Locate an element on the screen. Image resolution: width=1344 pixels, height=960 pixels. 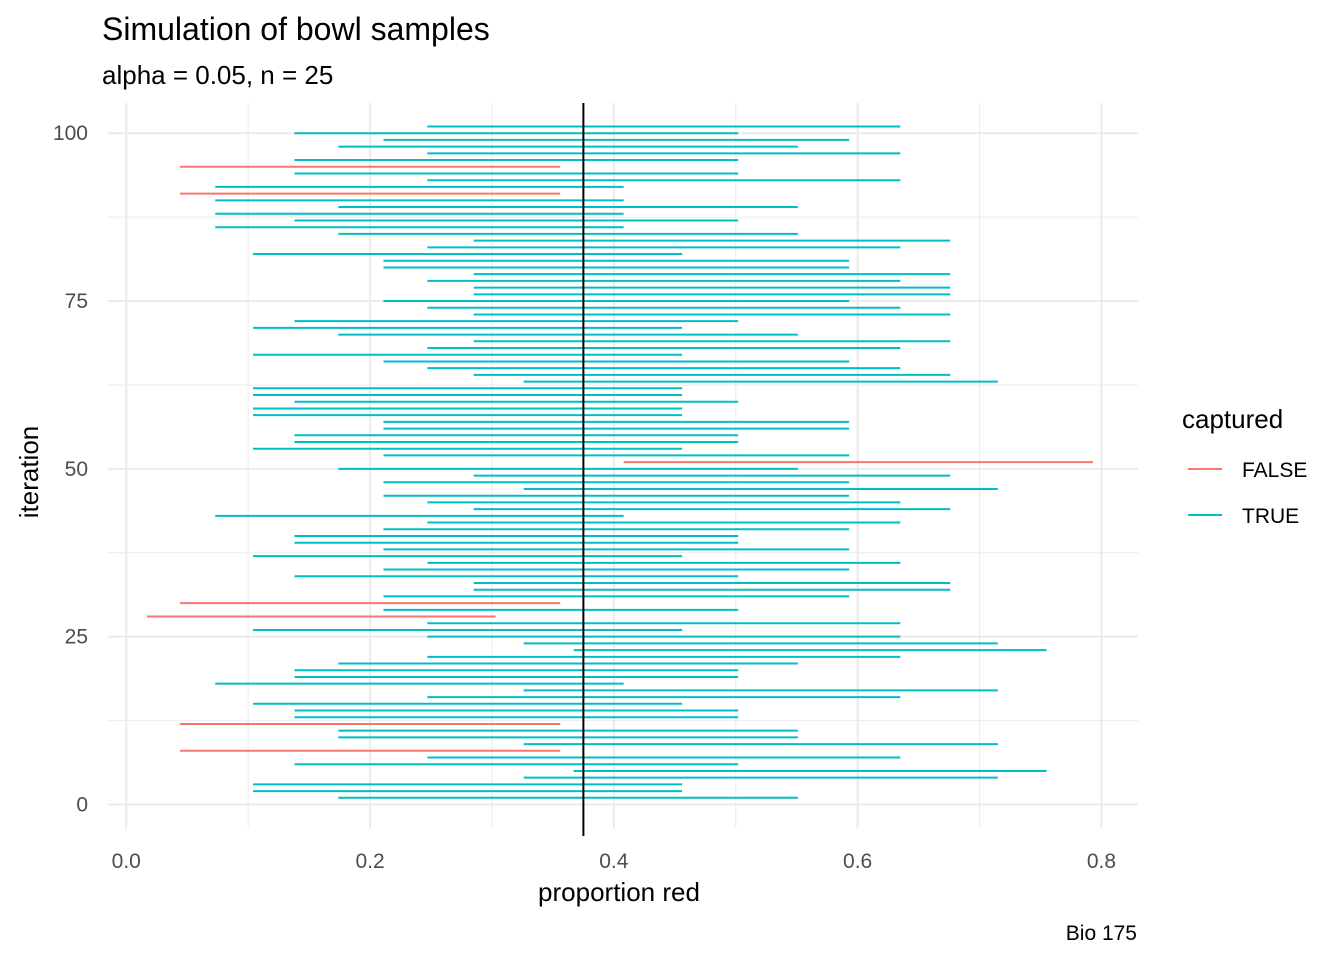
y-tick-label: 50 is located at coordinates (76, 469).